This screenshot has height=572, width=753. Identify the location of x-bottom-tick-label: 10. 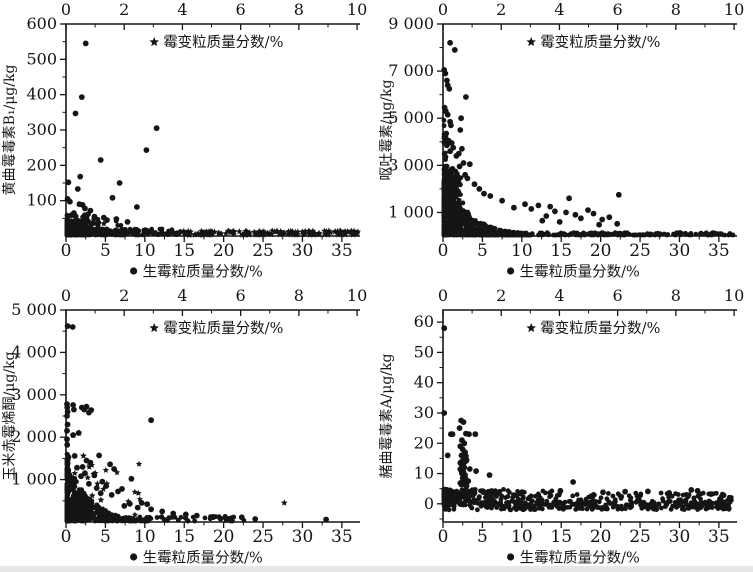
(522, 537).